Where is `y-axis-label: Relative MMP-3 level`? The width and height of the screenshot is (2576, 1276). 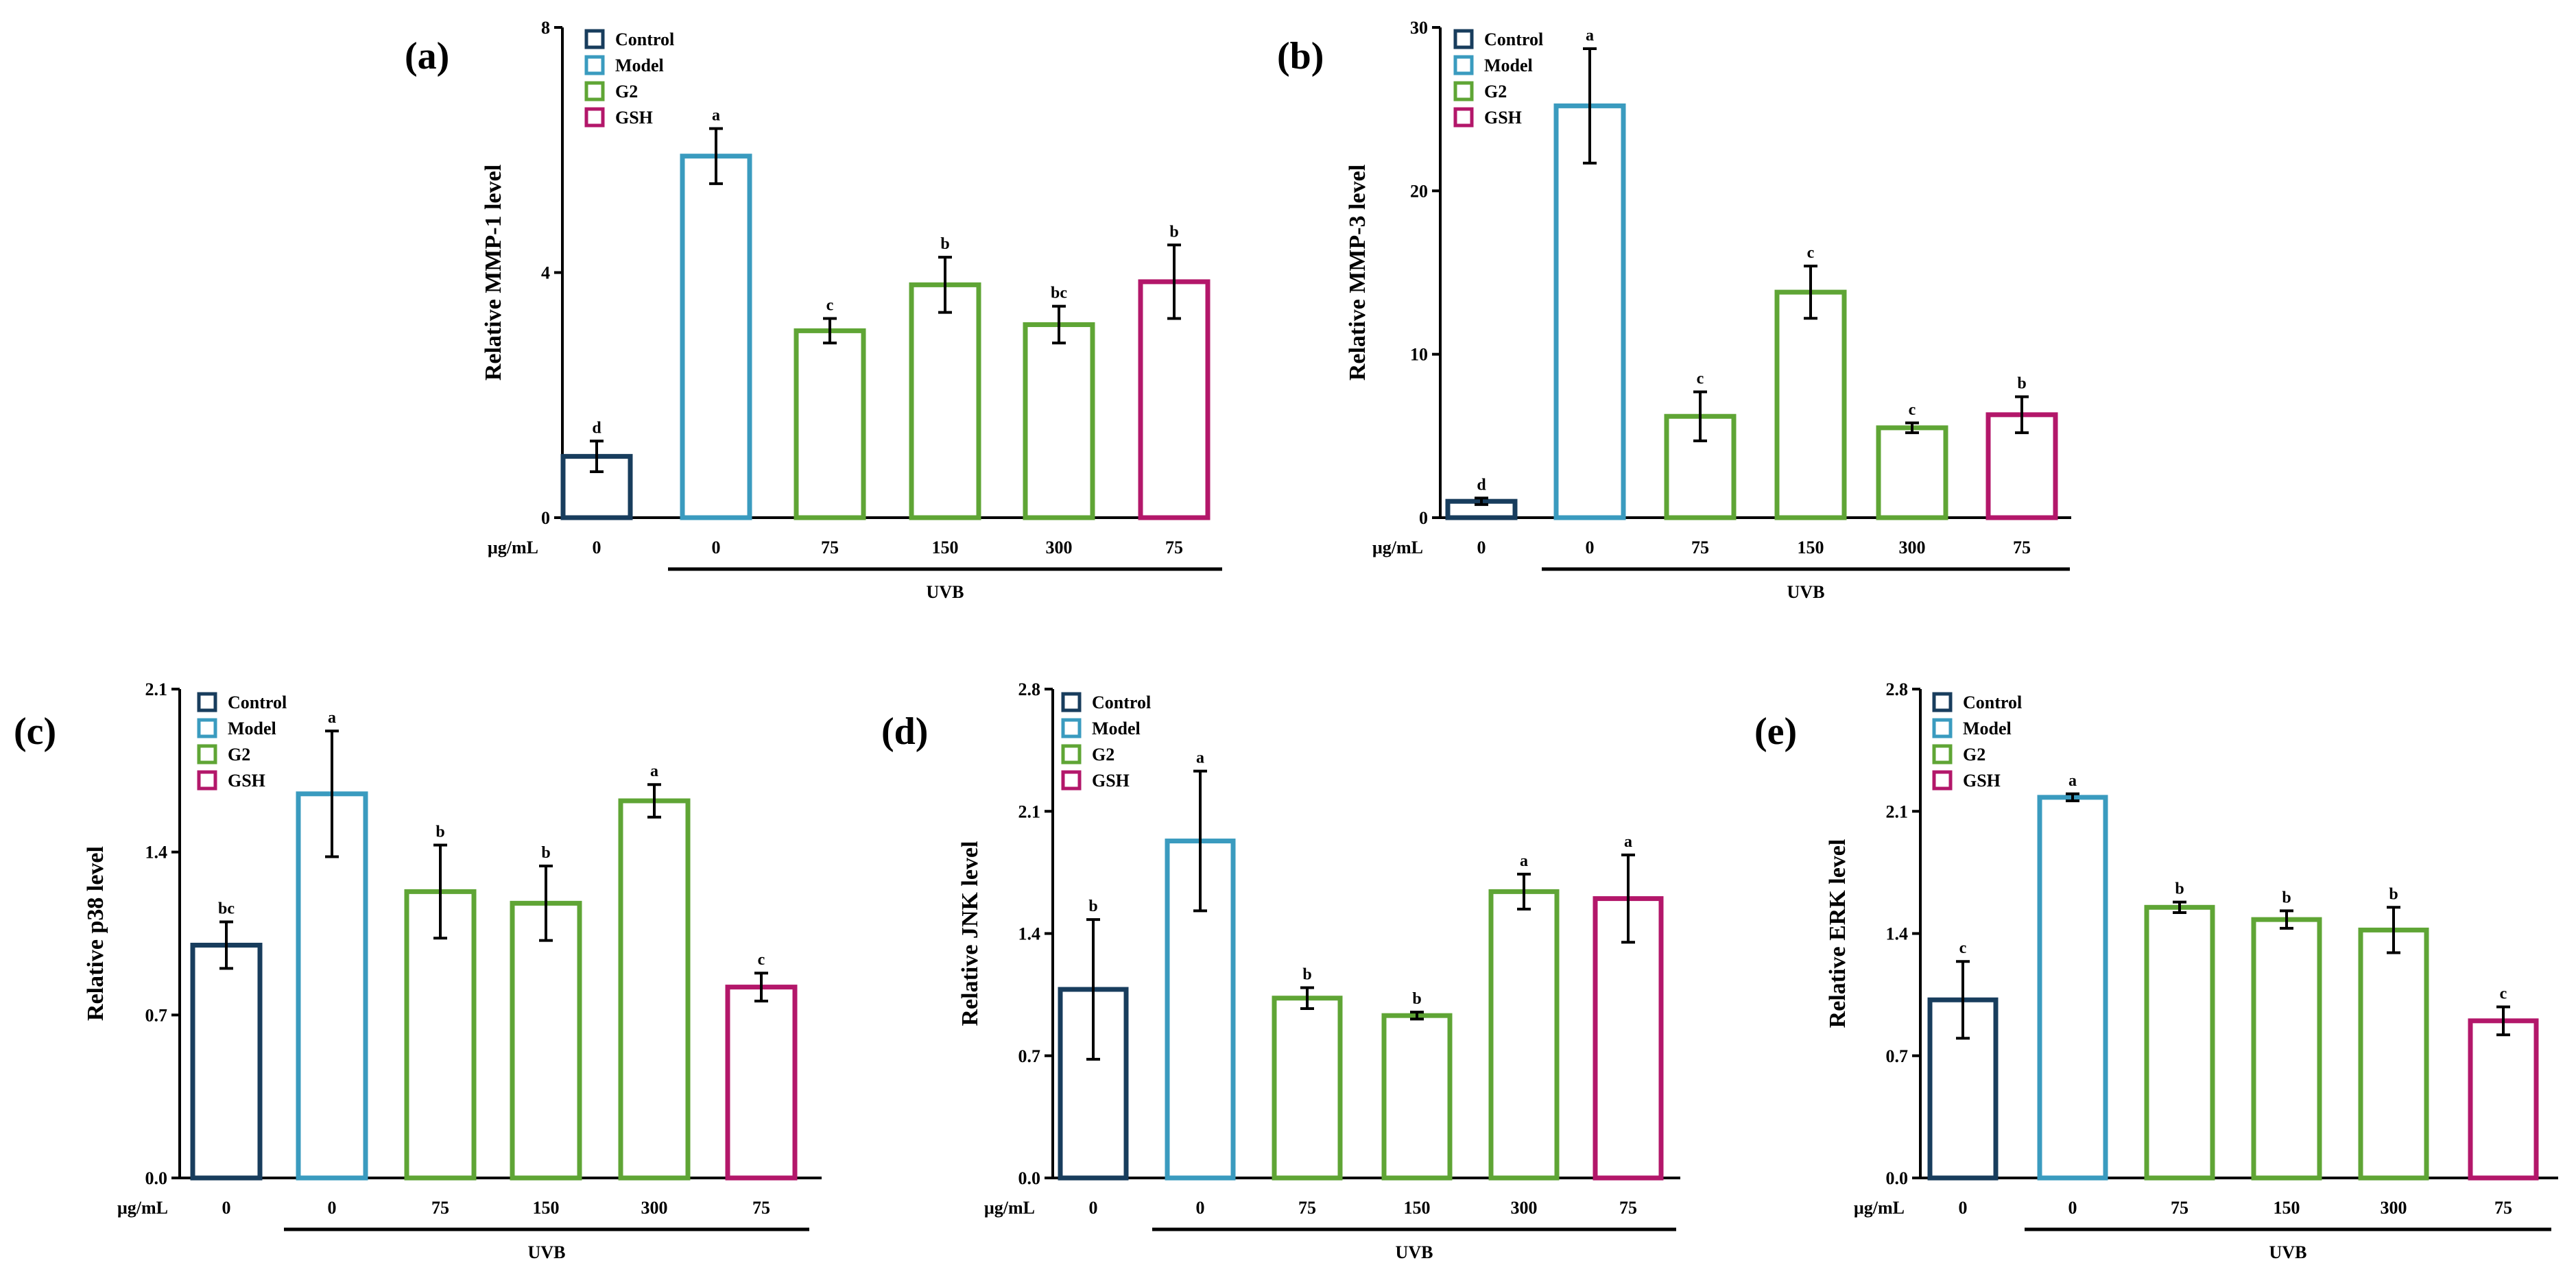 y-axis-label: Relative MMP-3 level is located at coordinates (1357, 273).